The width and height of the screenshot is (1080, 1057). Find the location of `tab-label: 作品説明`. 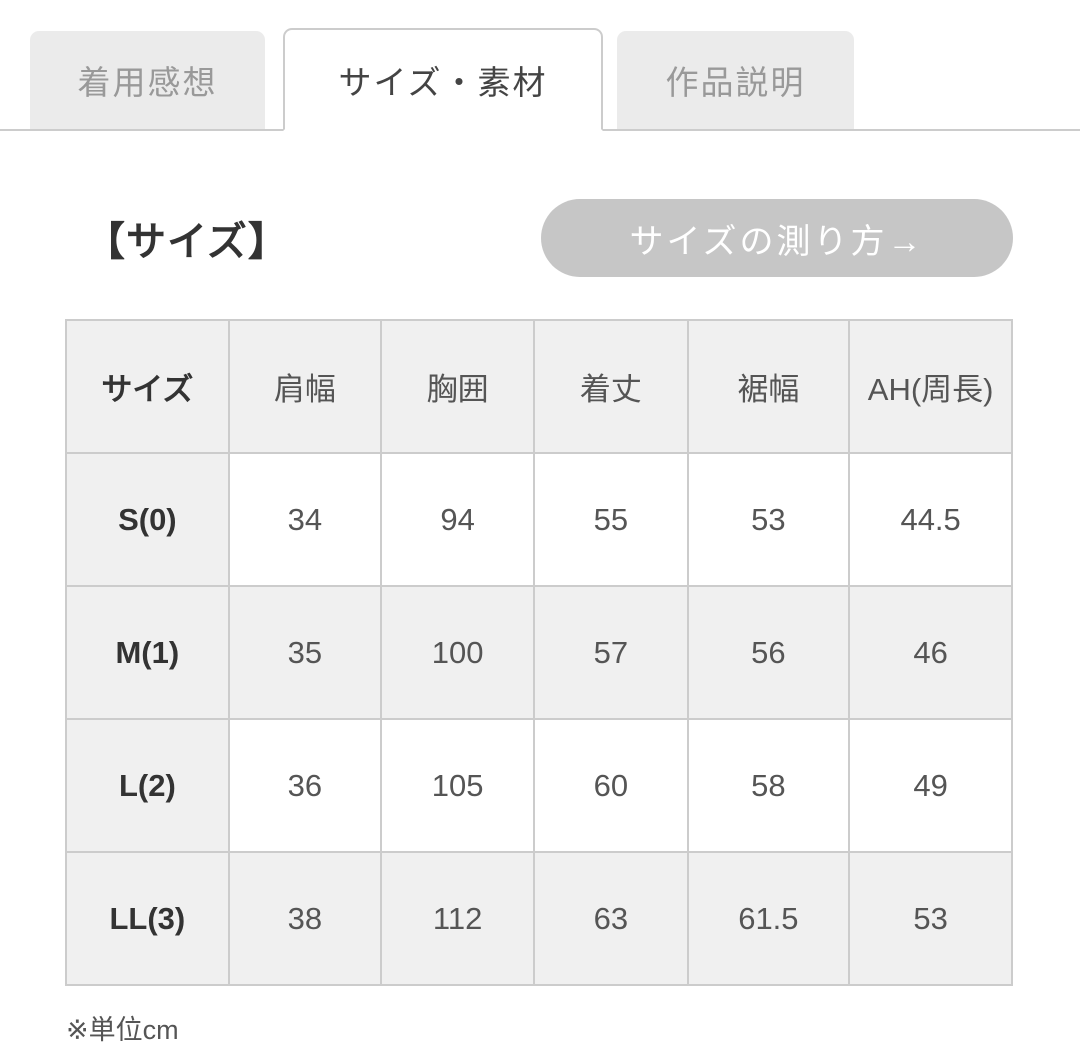

tab-label: 作品説明 is located at coordinates (735, 82).